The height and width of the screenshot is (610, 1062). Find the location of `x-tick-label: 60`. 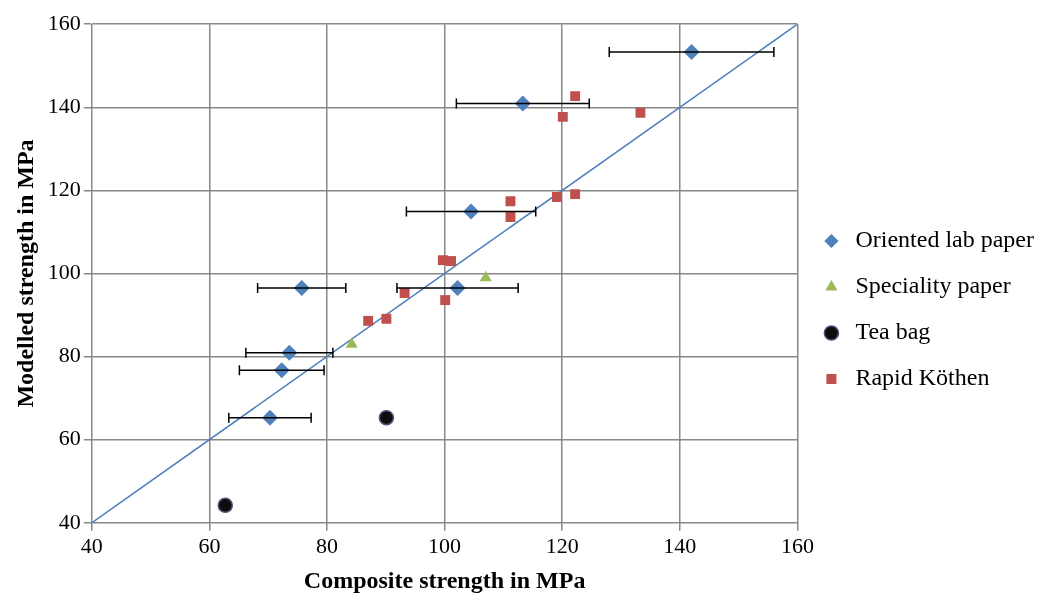

x-tick-label: 60 is located at coordinates (209, 545).